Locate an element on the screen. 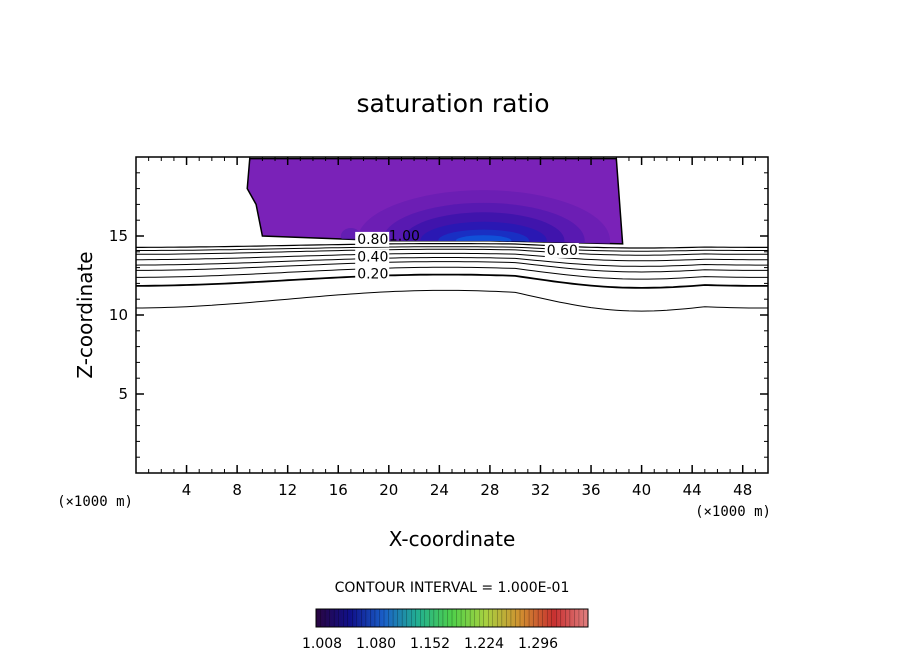 Image resolution: width=904 pixels, height=654 pixels. x-tick-label: 16 is located at coordinates (338, 490).